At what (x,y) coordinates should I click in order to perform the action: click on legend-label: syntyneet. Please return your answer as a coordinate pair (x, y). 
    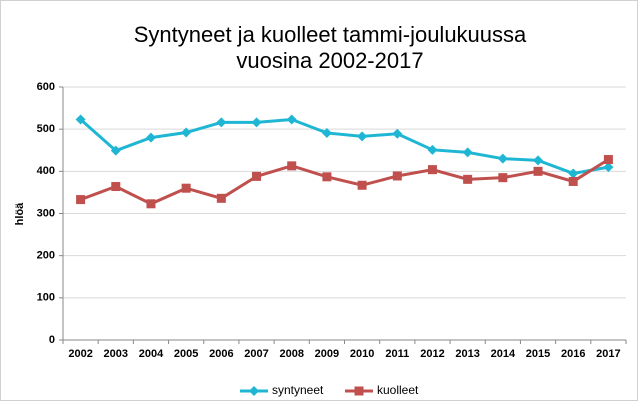
    Looking at the image, I should click on (298, 390).